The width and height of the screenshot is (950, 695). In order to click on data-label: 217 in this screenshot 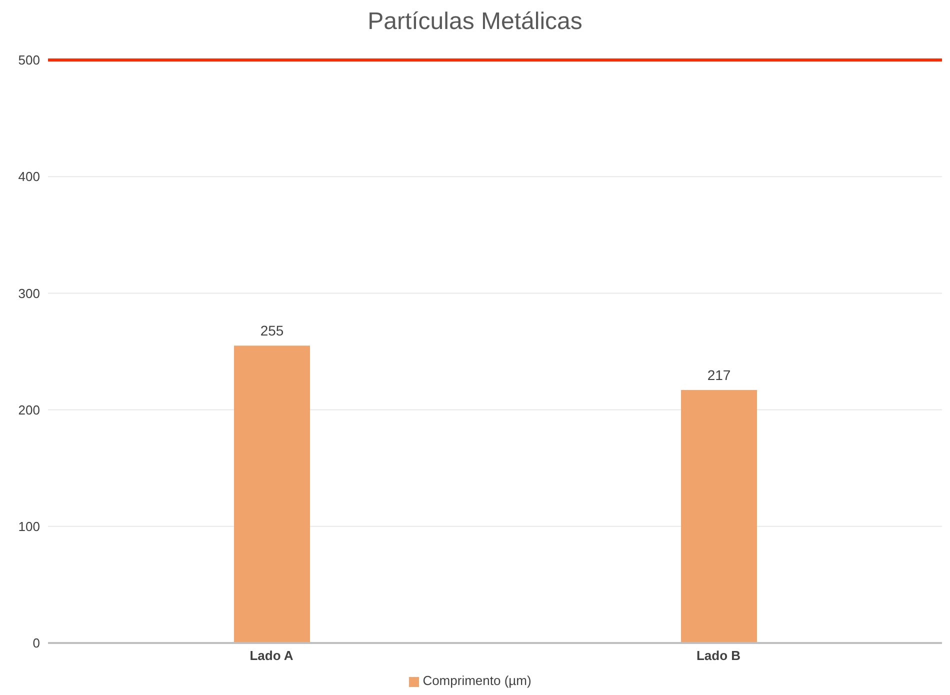, I will do `click(719, 374)`.